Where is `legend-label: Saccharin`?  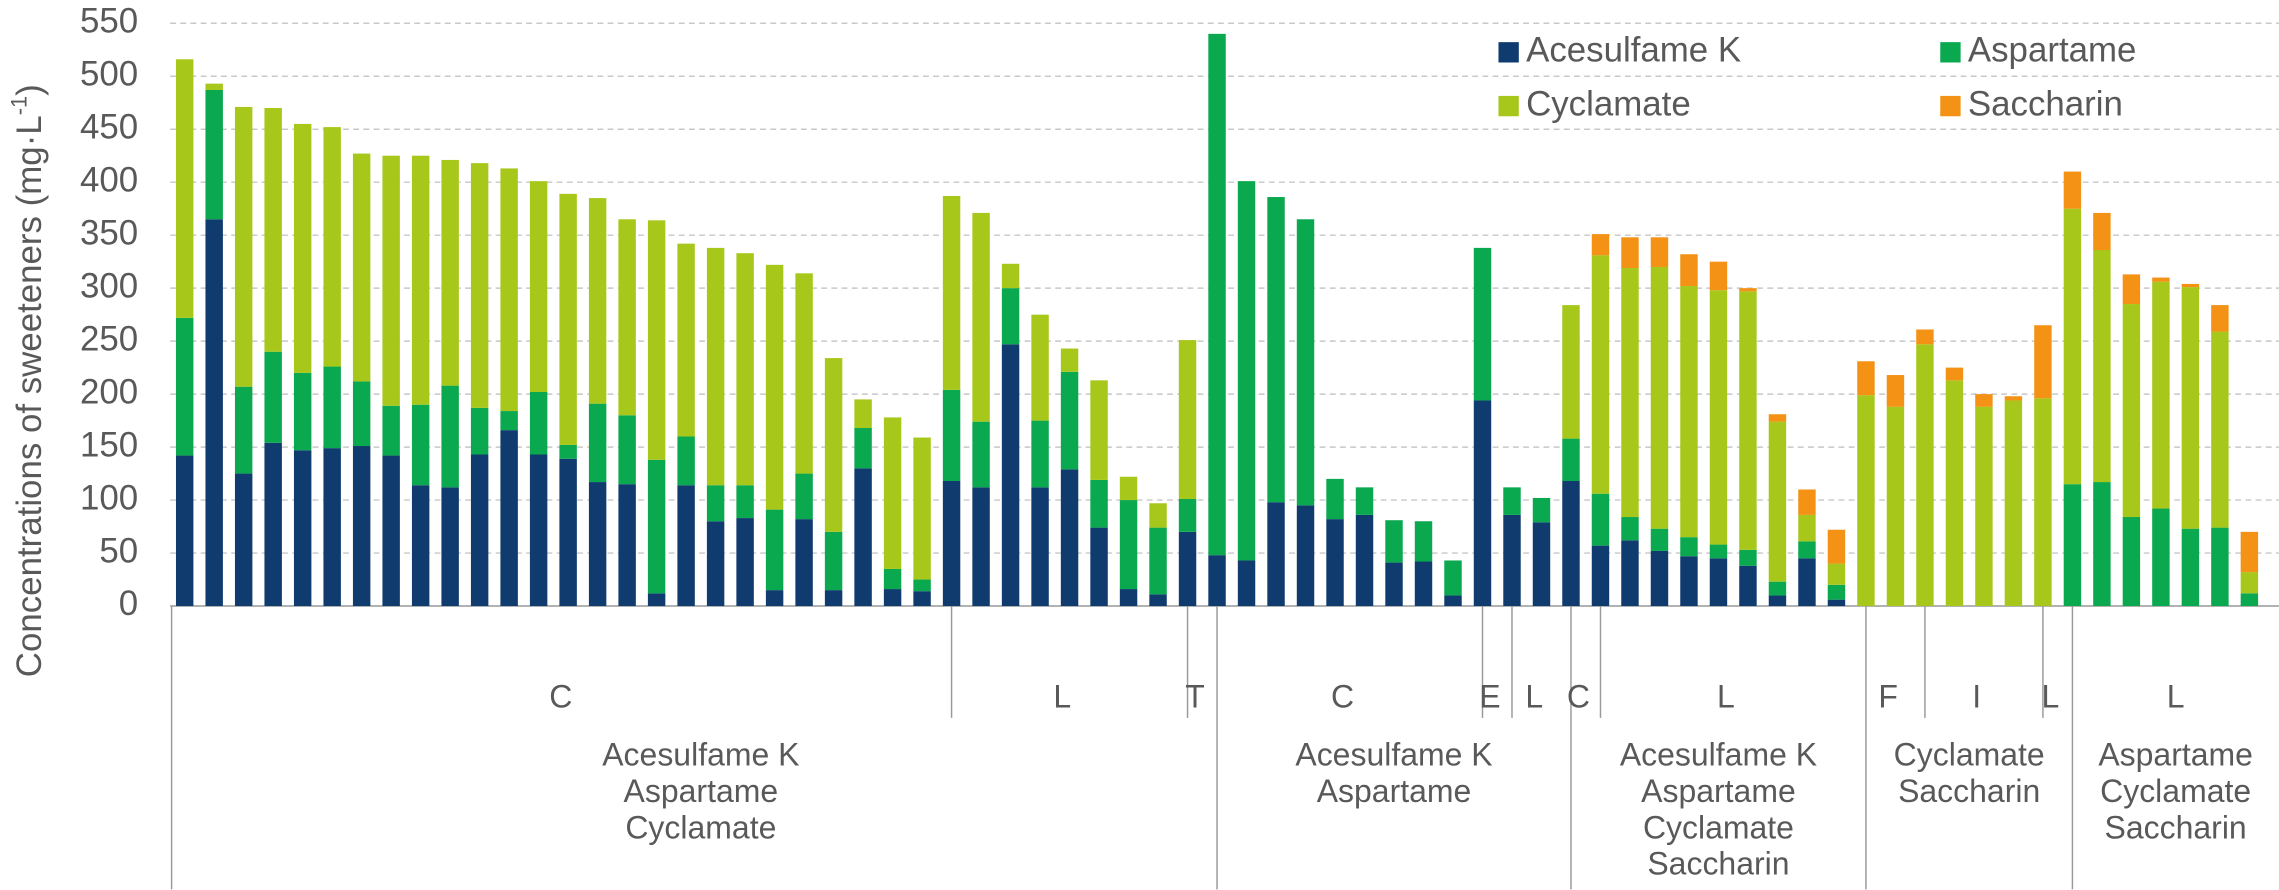
legend-label: Saccharin is located at coordinates (2045, 103).